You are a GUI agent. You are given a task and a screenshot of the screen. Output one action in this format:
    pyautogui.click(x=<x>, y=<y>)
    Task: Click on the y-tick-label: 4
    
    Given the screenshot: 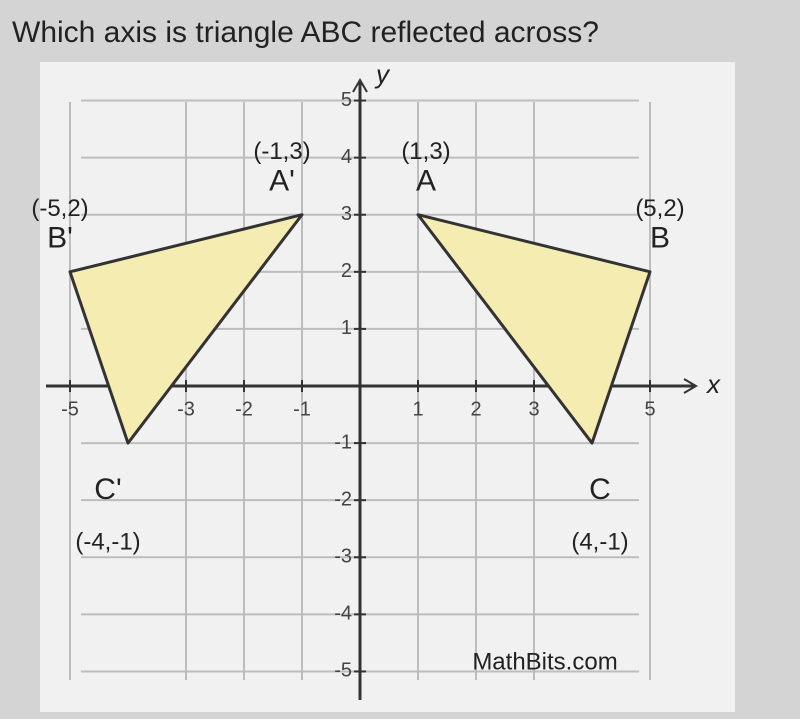 What is the action you would take?
    pyautogui.click(x=346, y=157)
    